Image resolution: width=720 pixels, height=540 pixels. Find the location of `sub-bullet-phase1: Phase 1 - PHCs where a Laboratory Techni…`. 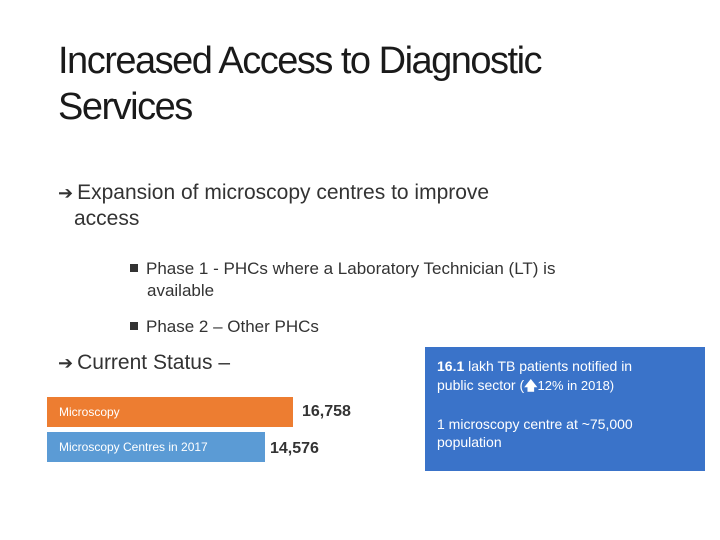

sub-bullet-phase1: Phase 1 - PHCs where a Laboratory Techni… is located at coordinates (400, 280).